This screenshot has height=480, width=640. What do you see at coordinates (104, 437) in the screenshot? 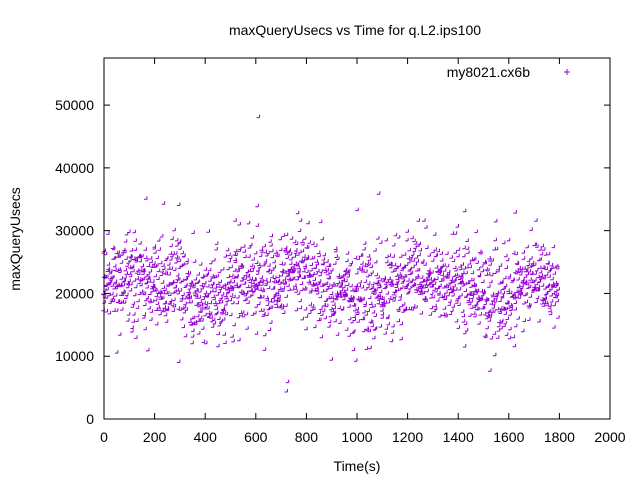
I see `x-tick-label: 0` at bounding box center [104, 437].